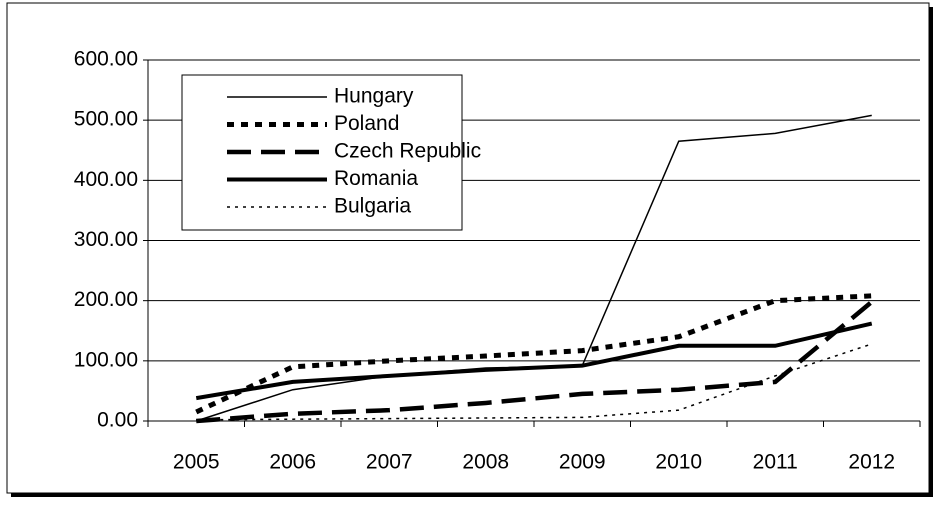  I want to click on legend-label: Hungary, so click(374, 96).